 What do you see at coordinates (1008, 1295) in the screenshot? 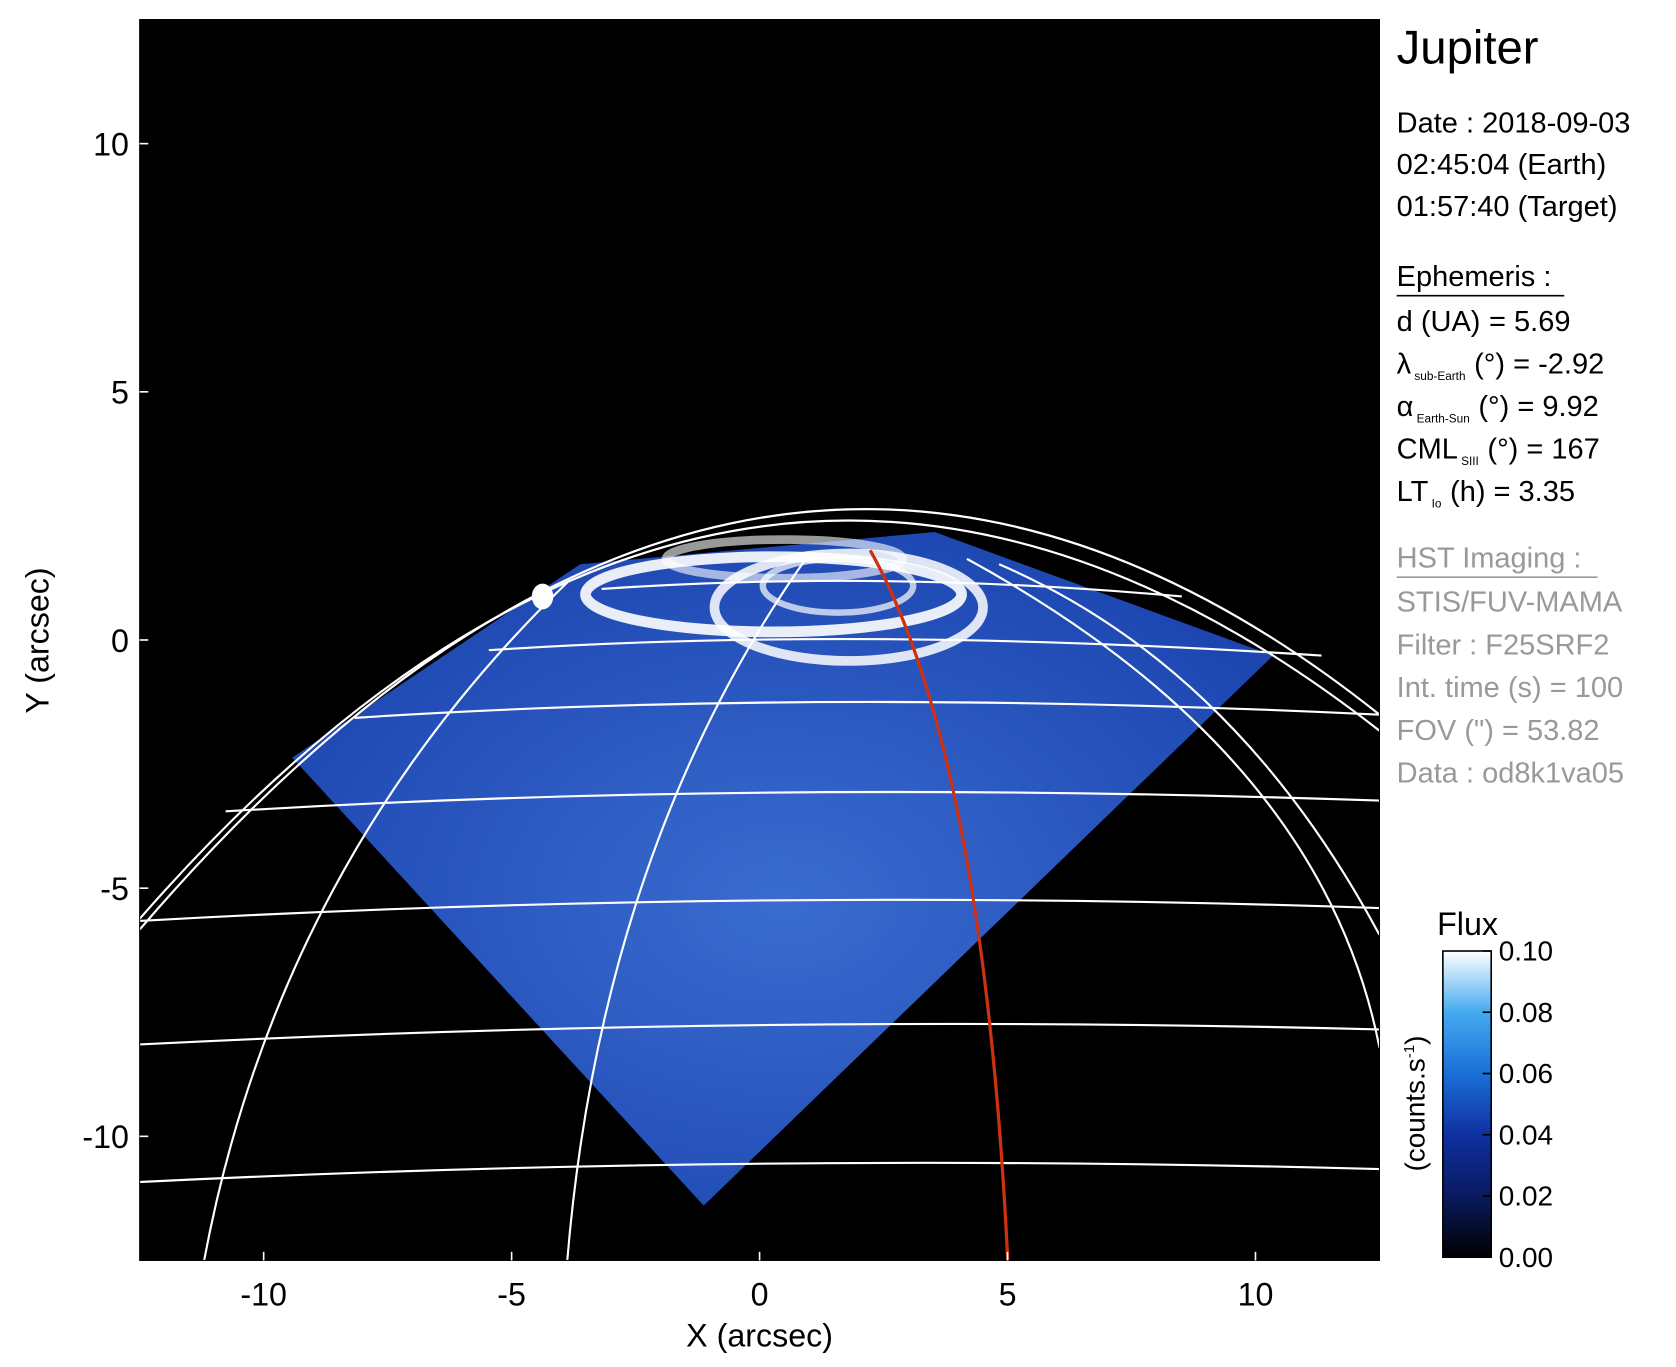
I see `x-tick-label: 5` at bounding box center [1008, 1295].